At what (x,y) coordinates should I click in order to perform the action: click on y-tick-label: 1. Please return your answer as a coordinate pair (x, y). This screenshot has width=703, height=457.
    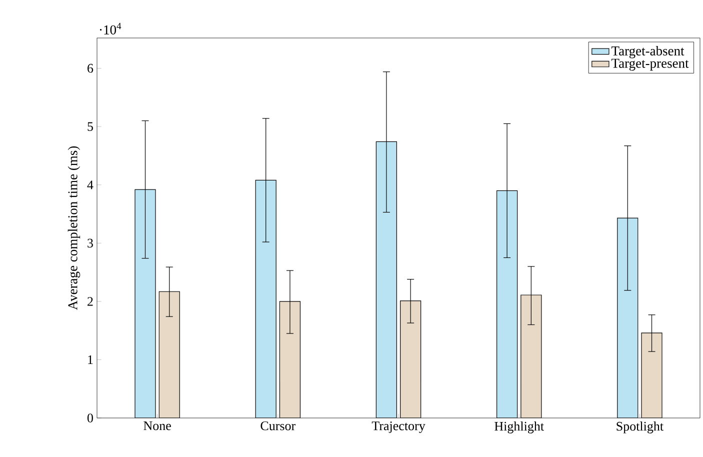
    Looking at the image, I should click on (90, 359).